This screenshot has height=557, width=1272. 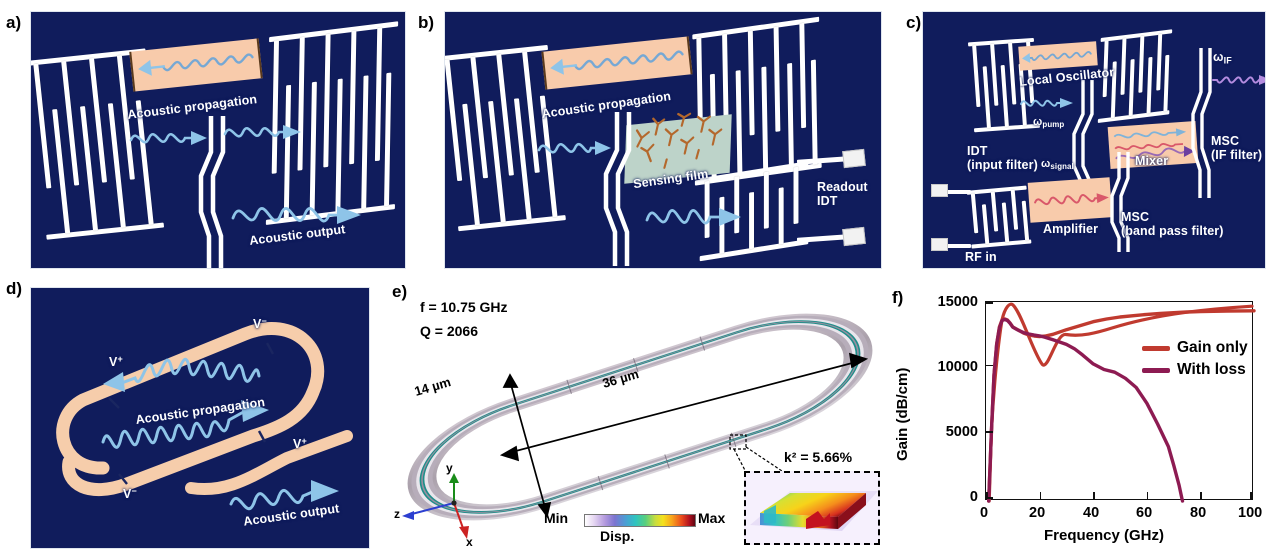 What do you see at coordinates (1037, 513) in the screenshot?
I see `panel-f-xtick-label-20: 20` at bounding box center [1037, 513].